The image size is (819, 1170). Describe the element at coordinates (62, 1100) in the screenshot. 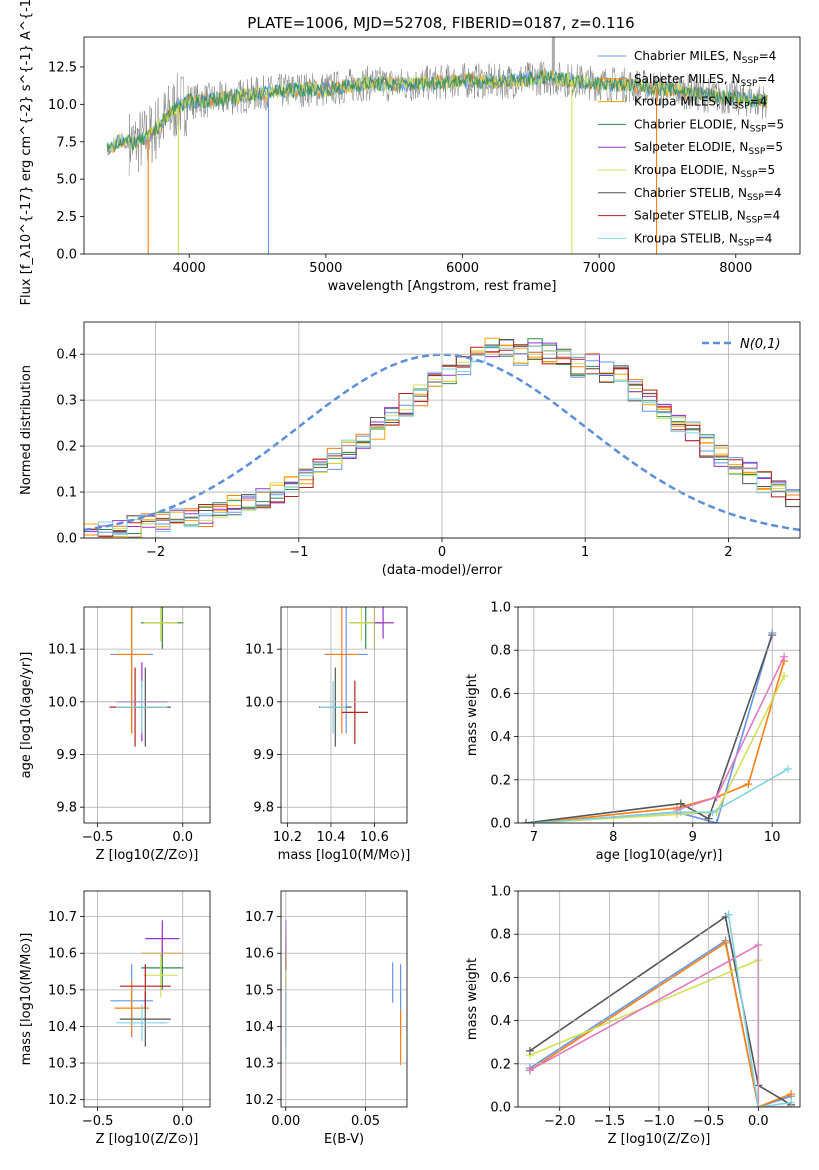

I see `y-tick-label: 10.2` at that location.